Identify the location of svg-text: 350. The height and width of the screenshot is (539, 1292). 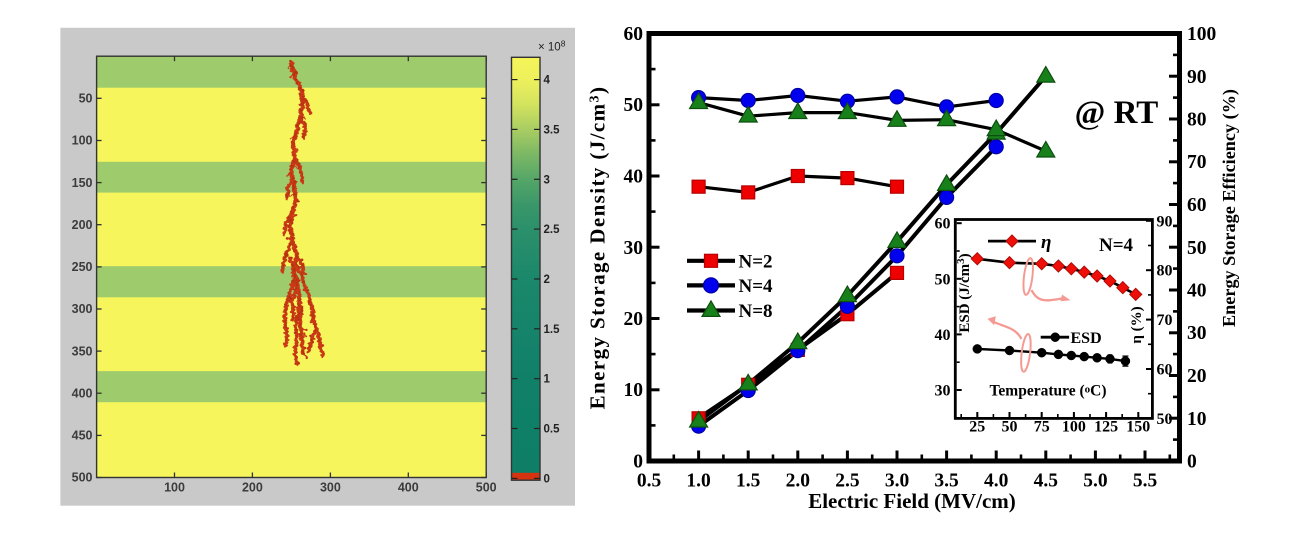
(82, 351).